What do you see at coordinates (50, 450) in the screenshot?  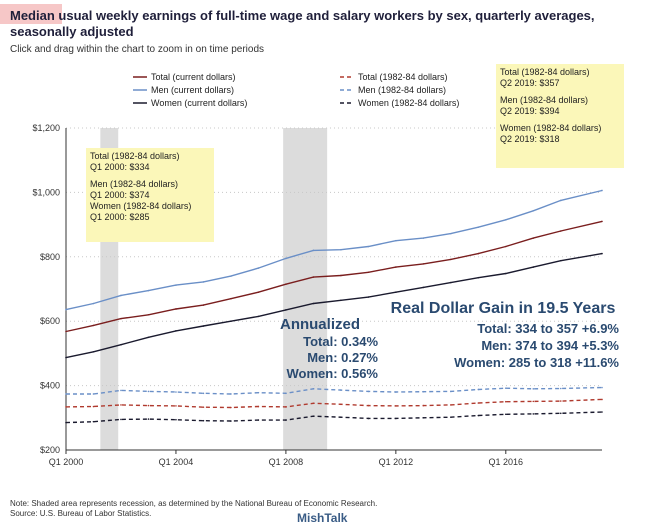 I see `y-tick-label: $200` at bounding box center [50, 450].